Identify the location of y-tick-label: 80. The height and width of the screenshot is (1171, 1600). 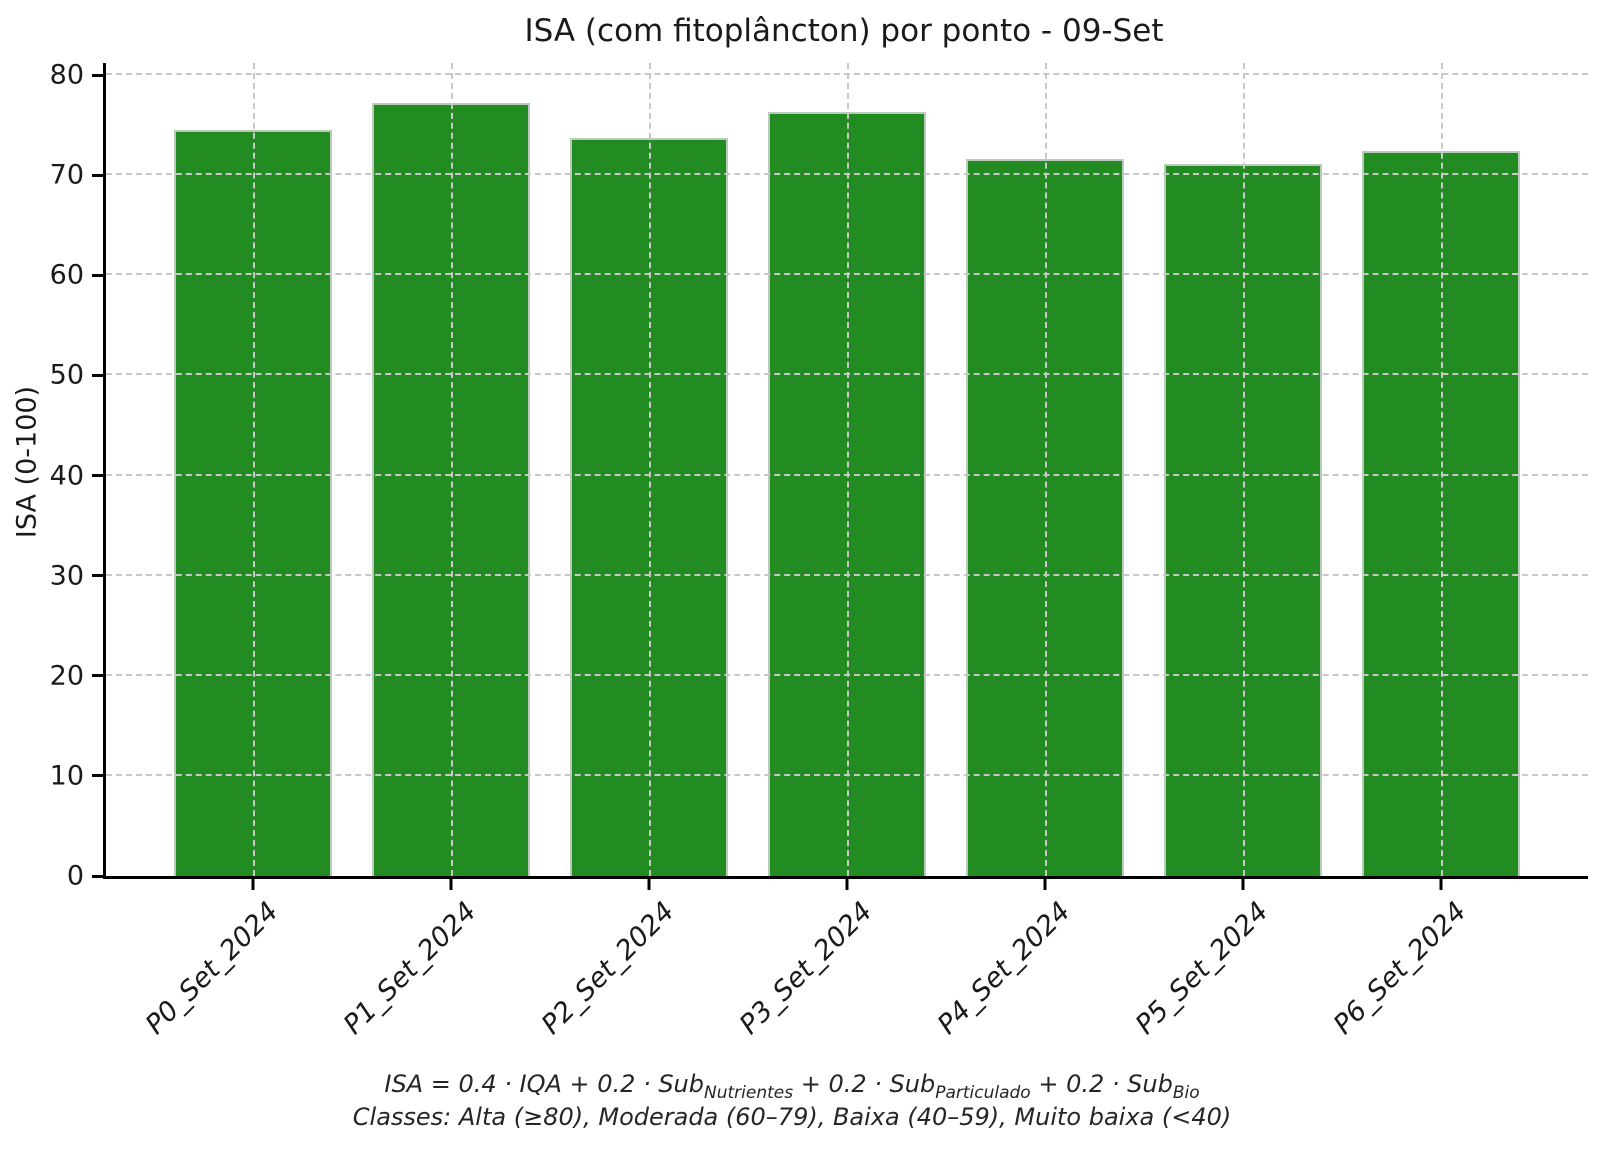
(66, 75).